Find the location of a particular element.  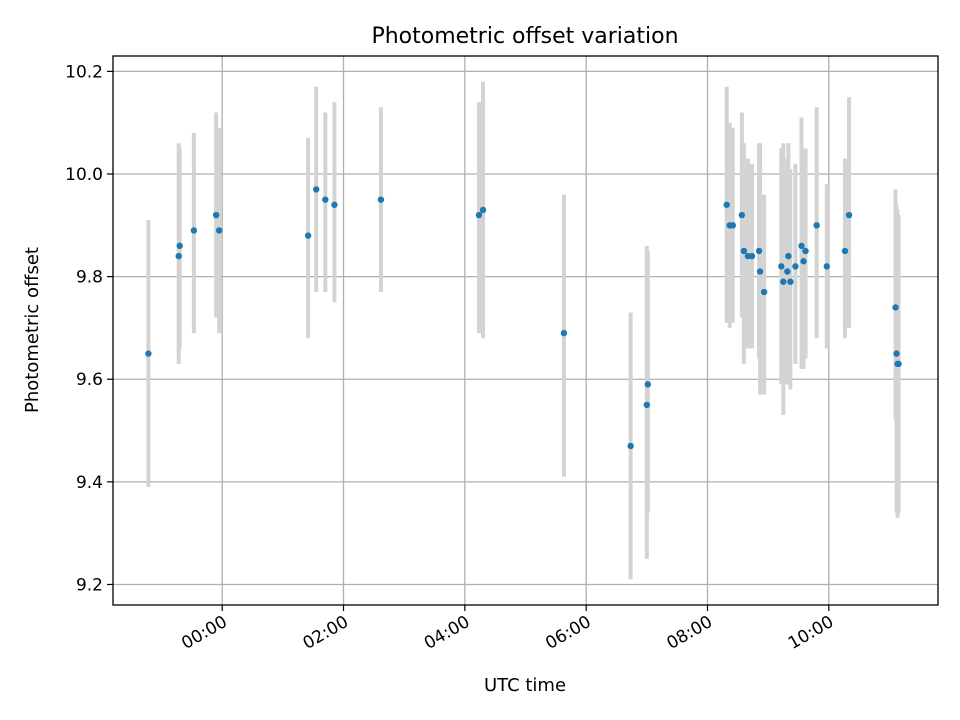

x-axis-ticks: 00:00 02:00 04:00 06:00 08:00 10:00 is located at coordinates (507, 629).